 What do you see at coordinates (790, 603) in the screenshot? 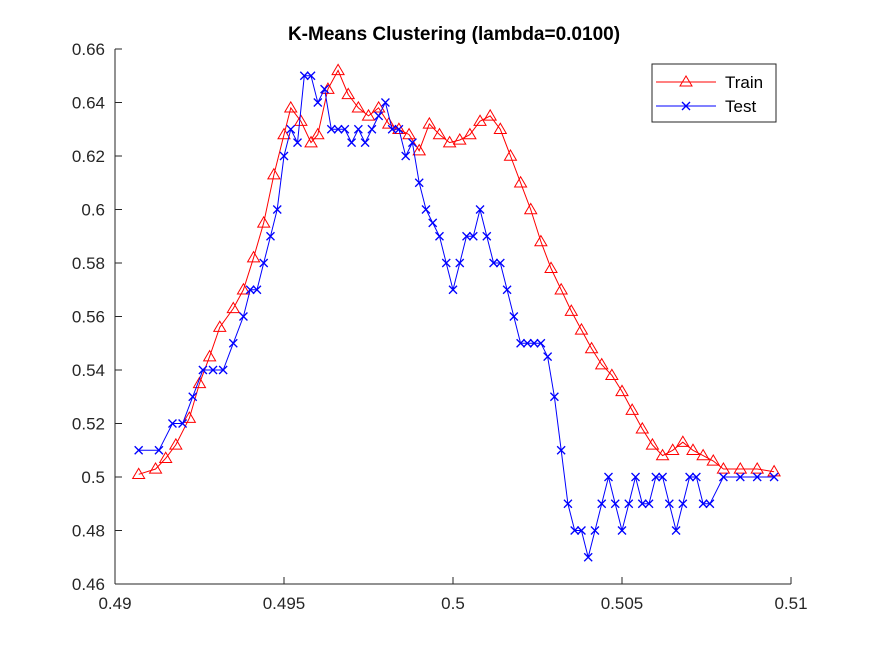
I see `x-tick-label: 0.51` at bounding box center [790, 603].